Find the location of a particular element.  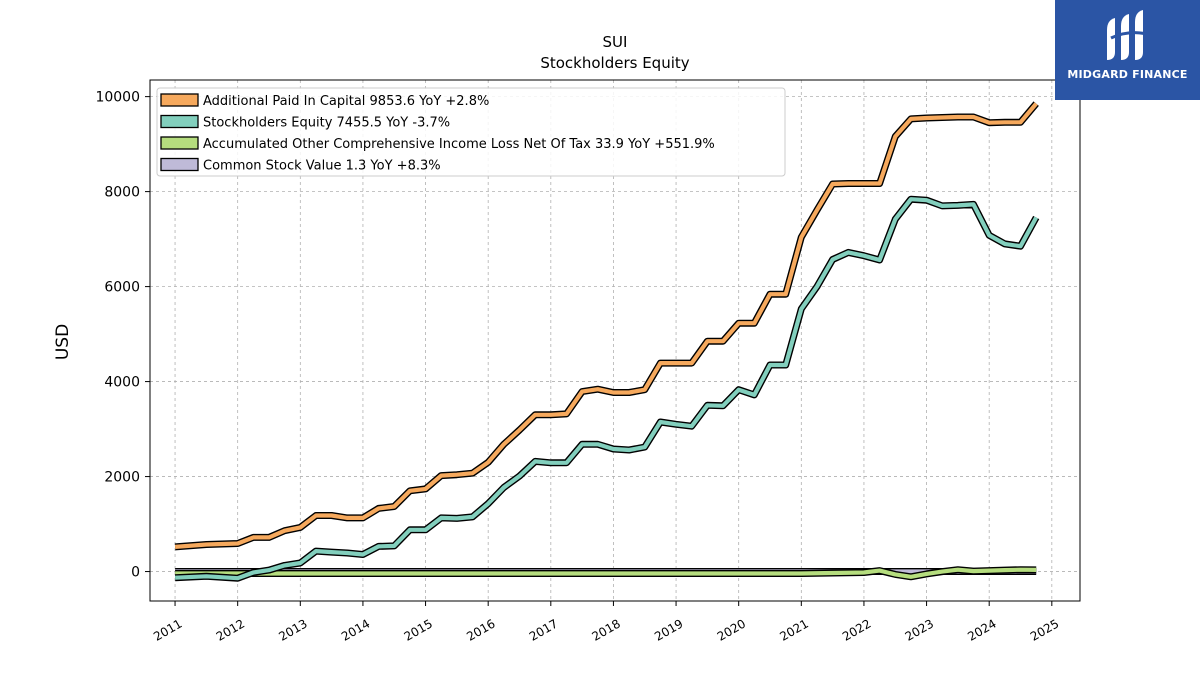

legend-entry-1: Stockholders Equity 7455.5 YoY -3.7% is located at coordinates (326, 123).